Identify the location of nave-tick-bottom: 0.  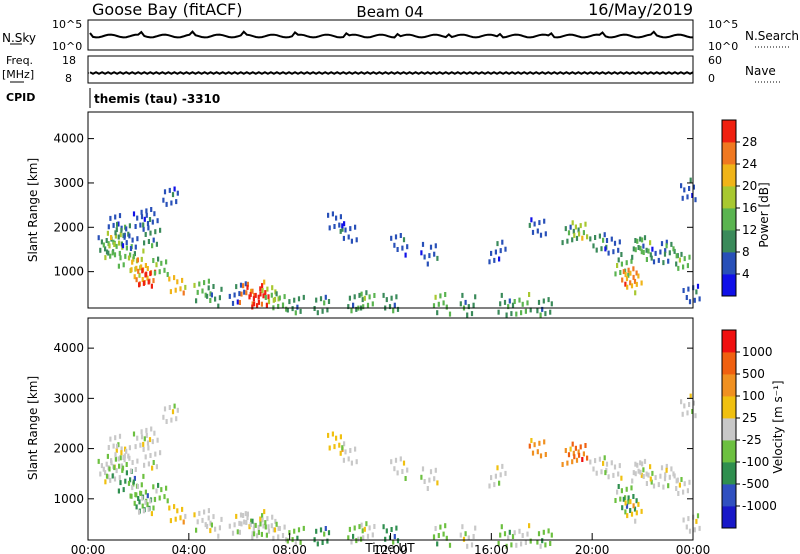
(711, 78).